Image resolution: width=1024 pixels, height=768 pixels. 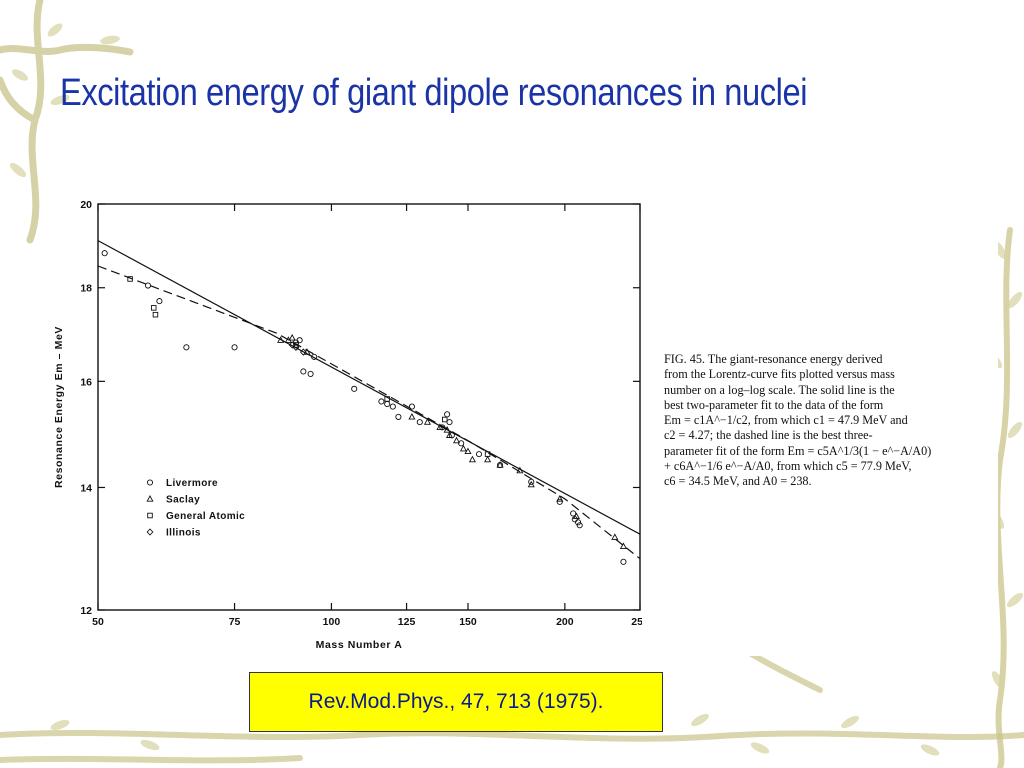 I want to click on vine-left, so click(x=67, y=122).